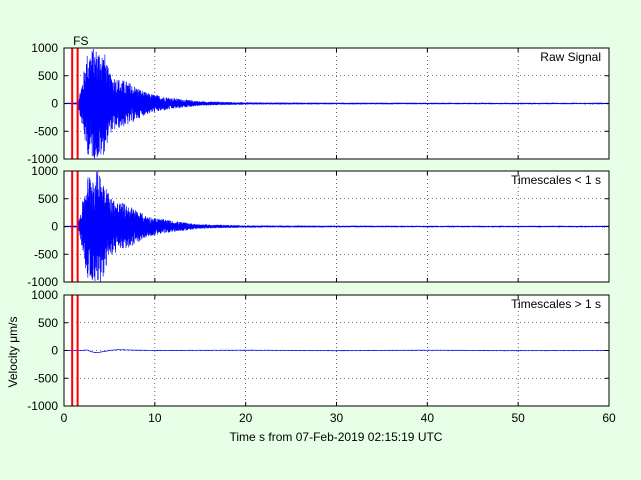  Describe the element at coordinates (570, 57) in the screenshot. I see `panel-title: Raw Signal` at that location.